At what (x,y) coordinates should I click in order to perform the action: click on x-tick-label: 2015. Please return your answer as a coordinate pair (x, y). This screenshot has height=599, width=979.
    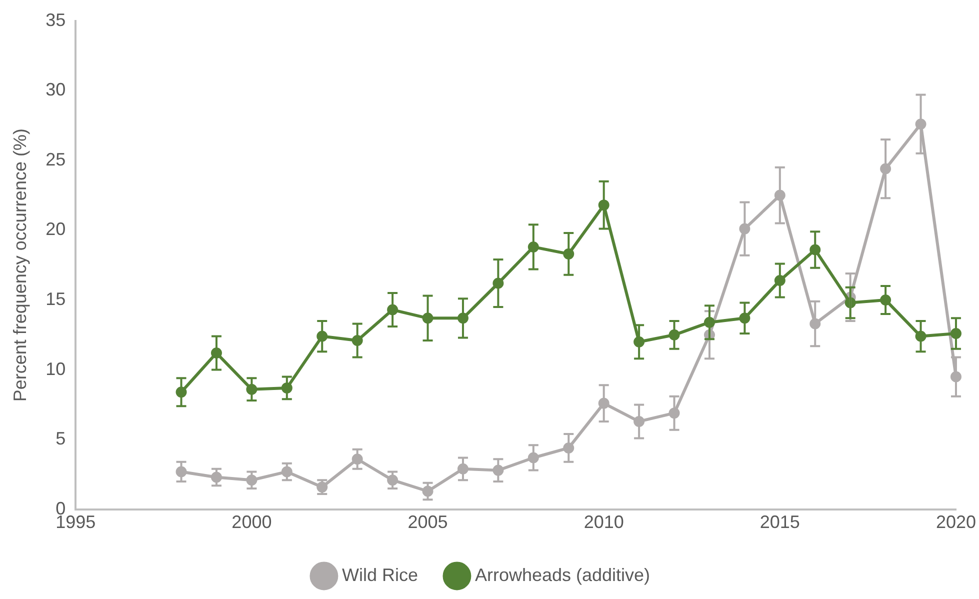
    Looking at the image, I should click on (780, 522).